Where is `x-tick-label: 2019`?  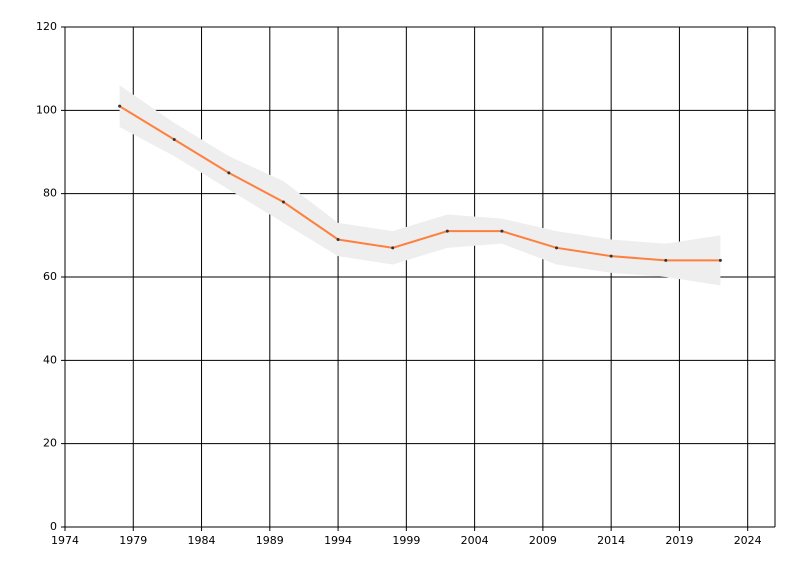
x-tick-label: 2019 is located at coordinates (679, 540).